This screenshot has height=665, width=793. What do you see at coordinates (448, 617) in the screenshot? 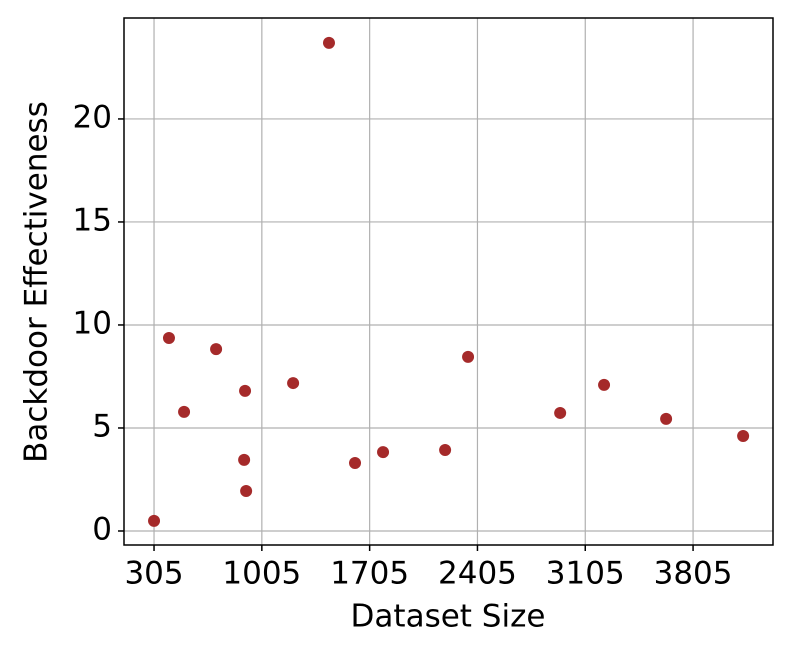
I see `x-axis-label: Dataset Size` at bounding box center [448, 617].